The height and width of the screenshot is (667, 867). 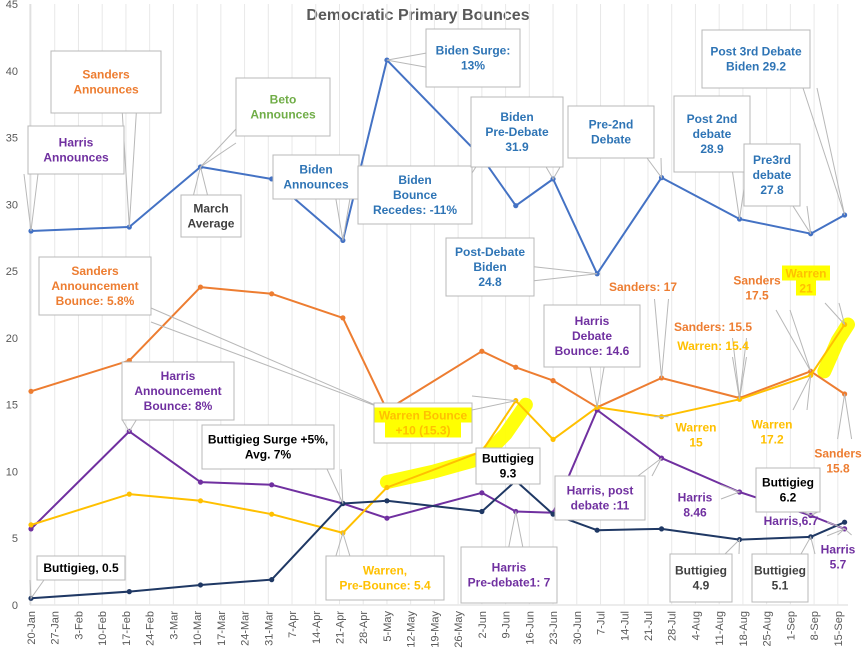 I want to click on y-axis-ticks: 0 5 10 15 20 25 30 35 40 45, so click(x=12, y=306).